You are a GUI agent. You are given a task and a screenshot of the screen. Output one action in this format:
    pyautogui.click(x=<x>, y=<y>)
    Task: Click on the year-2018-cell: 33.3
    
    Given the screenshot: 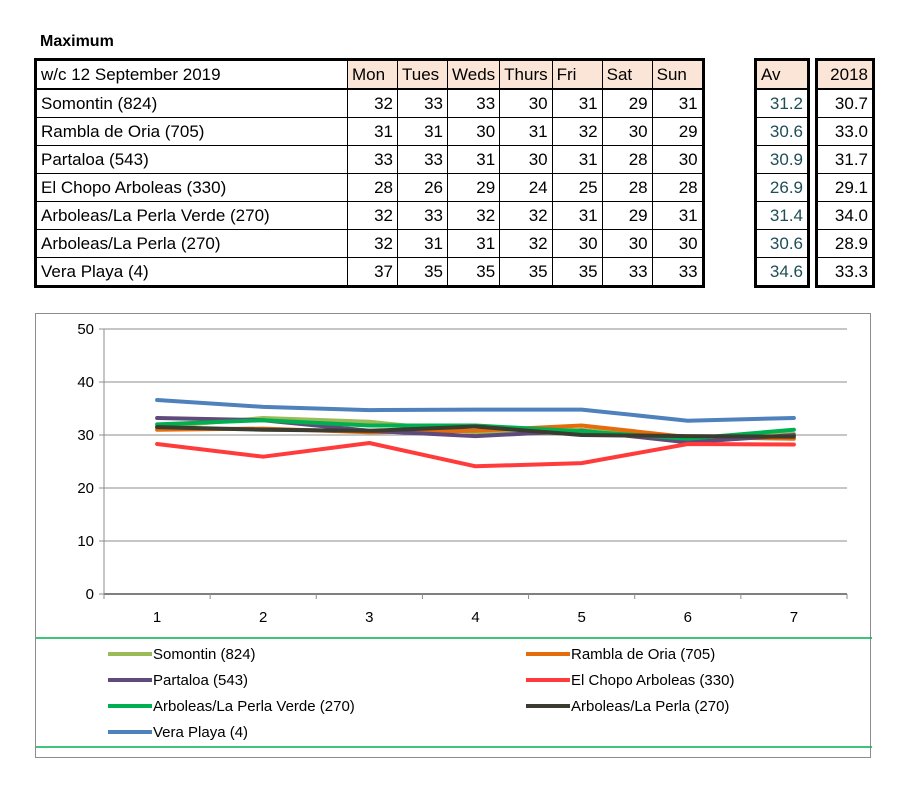 What is the action you would take?
    pyautogui.click(x=845, y=272)
    